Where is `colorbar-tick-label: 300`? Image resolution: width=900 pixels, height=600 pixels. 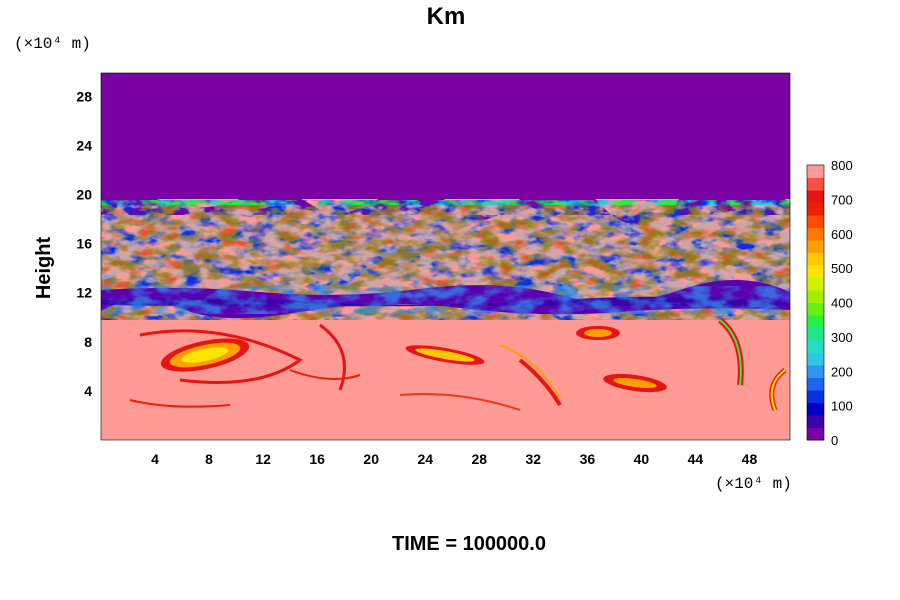 colorbar-tick-label: 300 is located at coordinates (842, 337).